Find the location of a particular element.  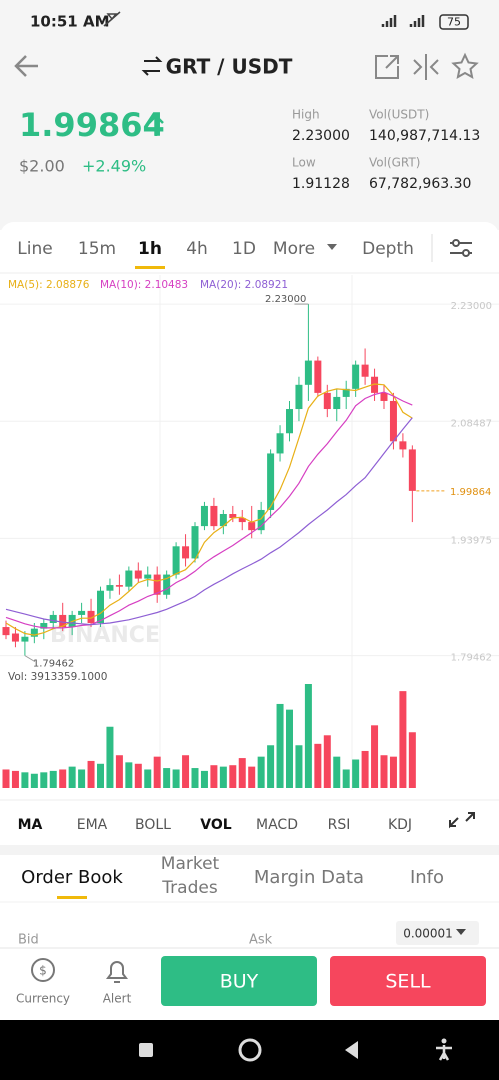

stat-value: 1.91128 is located at coordinates (321, 184).